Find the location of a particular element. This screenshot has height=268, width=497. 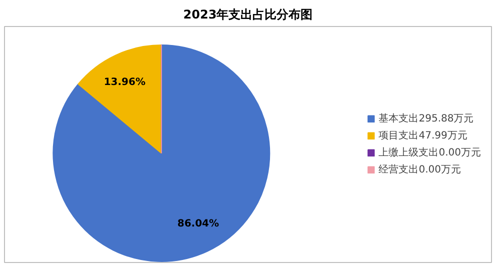

legend-label: 项目支出47.99万元 is located at coordinates (423, 135).